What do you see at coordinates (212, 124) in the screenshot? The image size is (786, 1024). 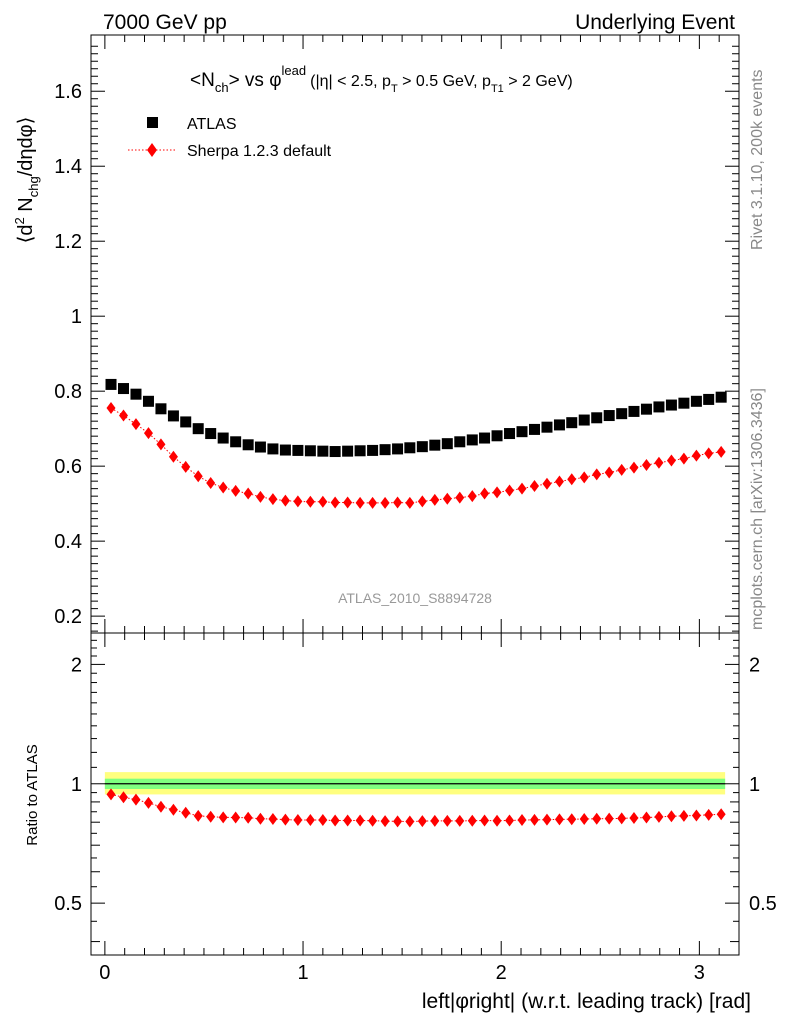 I see `legend-label-atlas: ATLAS` at bounding box center [212, 124].